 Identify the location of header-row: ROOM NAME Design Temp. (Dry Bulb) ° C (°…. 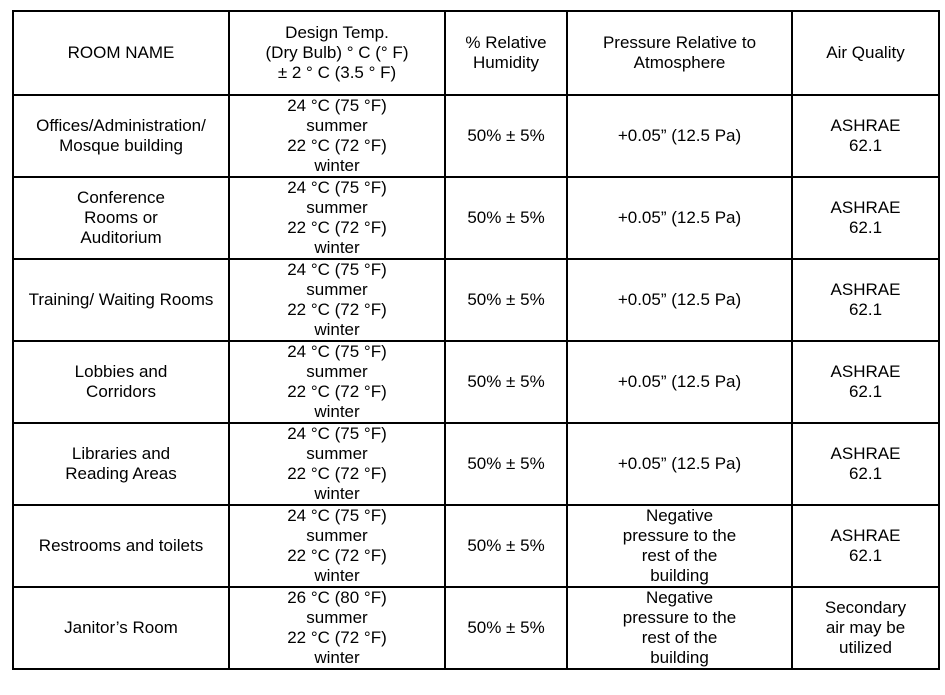
(476, 53).